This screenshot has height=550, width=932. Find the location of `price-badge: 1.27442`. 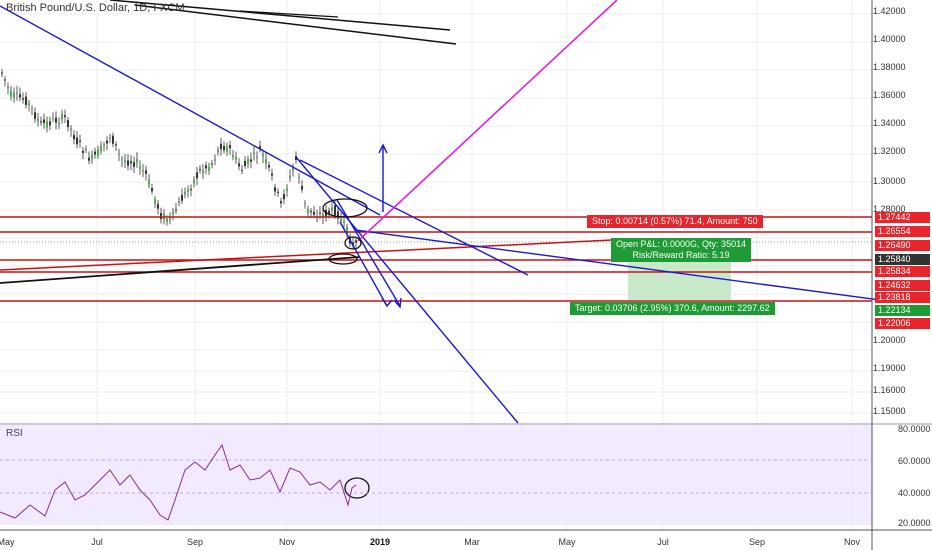

price-badge: 1.27442 is located at coordinates (902, 217).